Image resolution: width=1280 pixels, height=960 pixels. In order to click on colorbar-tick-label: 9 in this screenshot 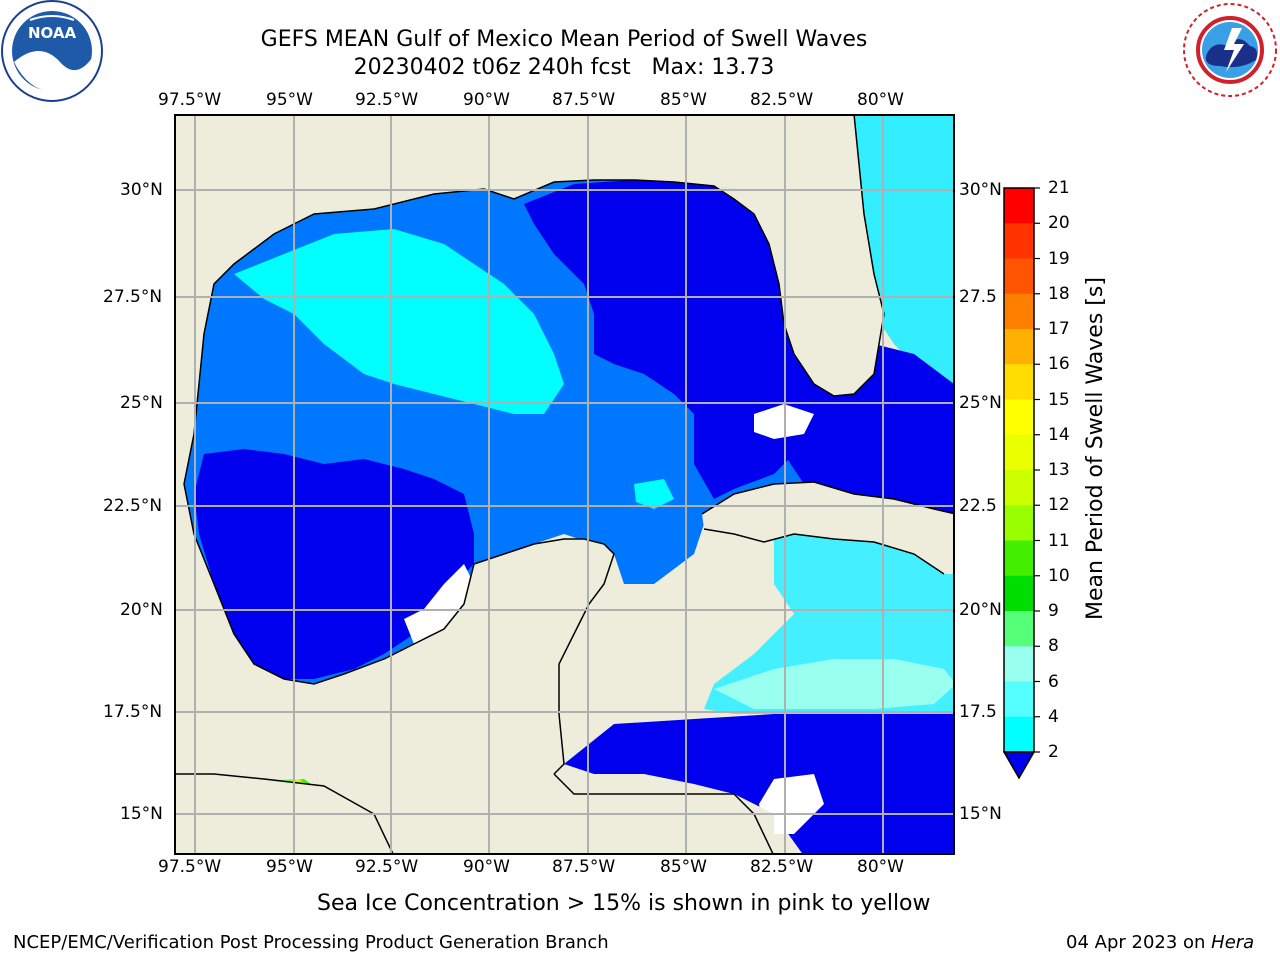, I will do `click(1053, 611)`.